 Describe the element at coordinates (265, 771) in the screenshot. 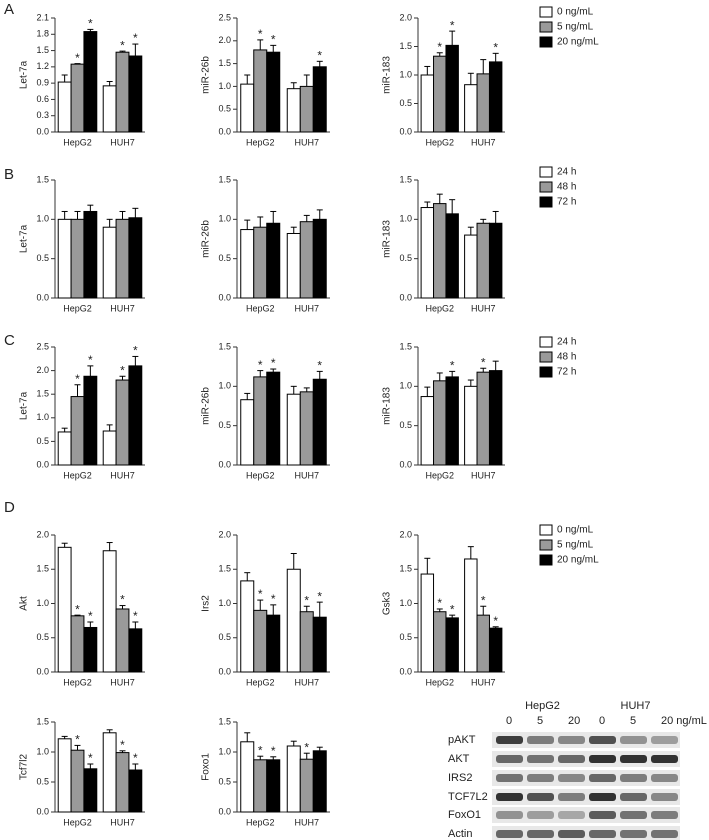

I see `bar-chart: 0.0 0.5 1.0 1.5 Foxo1 HepG2 * * HUH7 *` at that location.